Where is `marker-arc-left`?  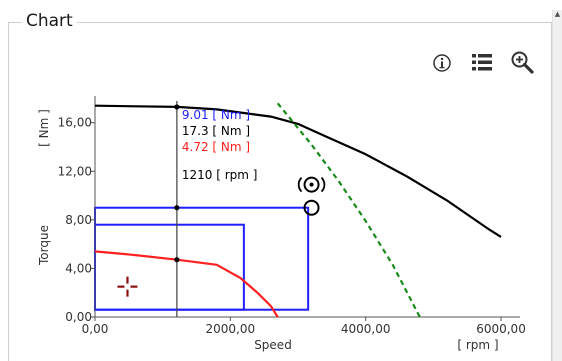
marker-arc-left is located at coordinates (300, 185).